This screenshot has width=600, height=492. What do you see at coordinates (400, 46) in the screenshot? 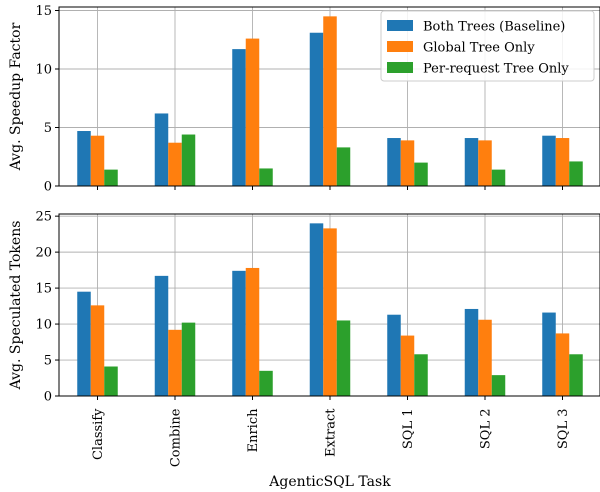
I see `legend-swatch-global-tree-only` at bounding box center [400, 46].